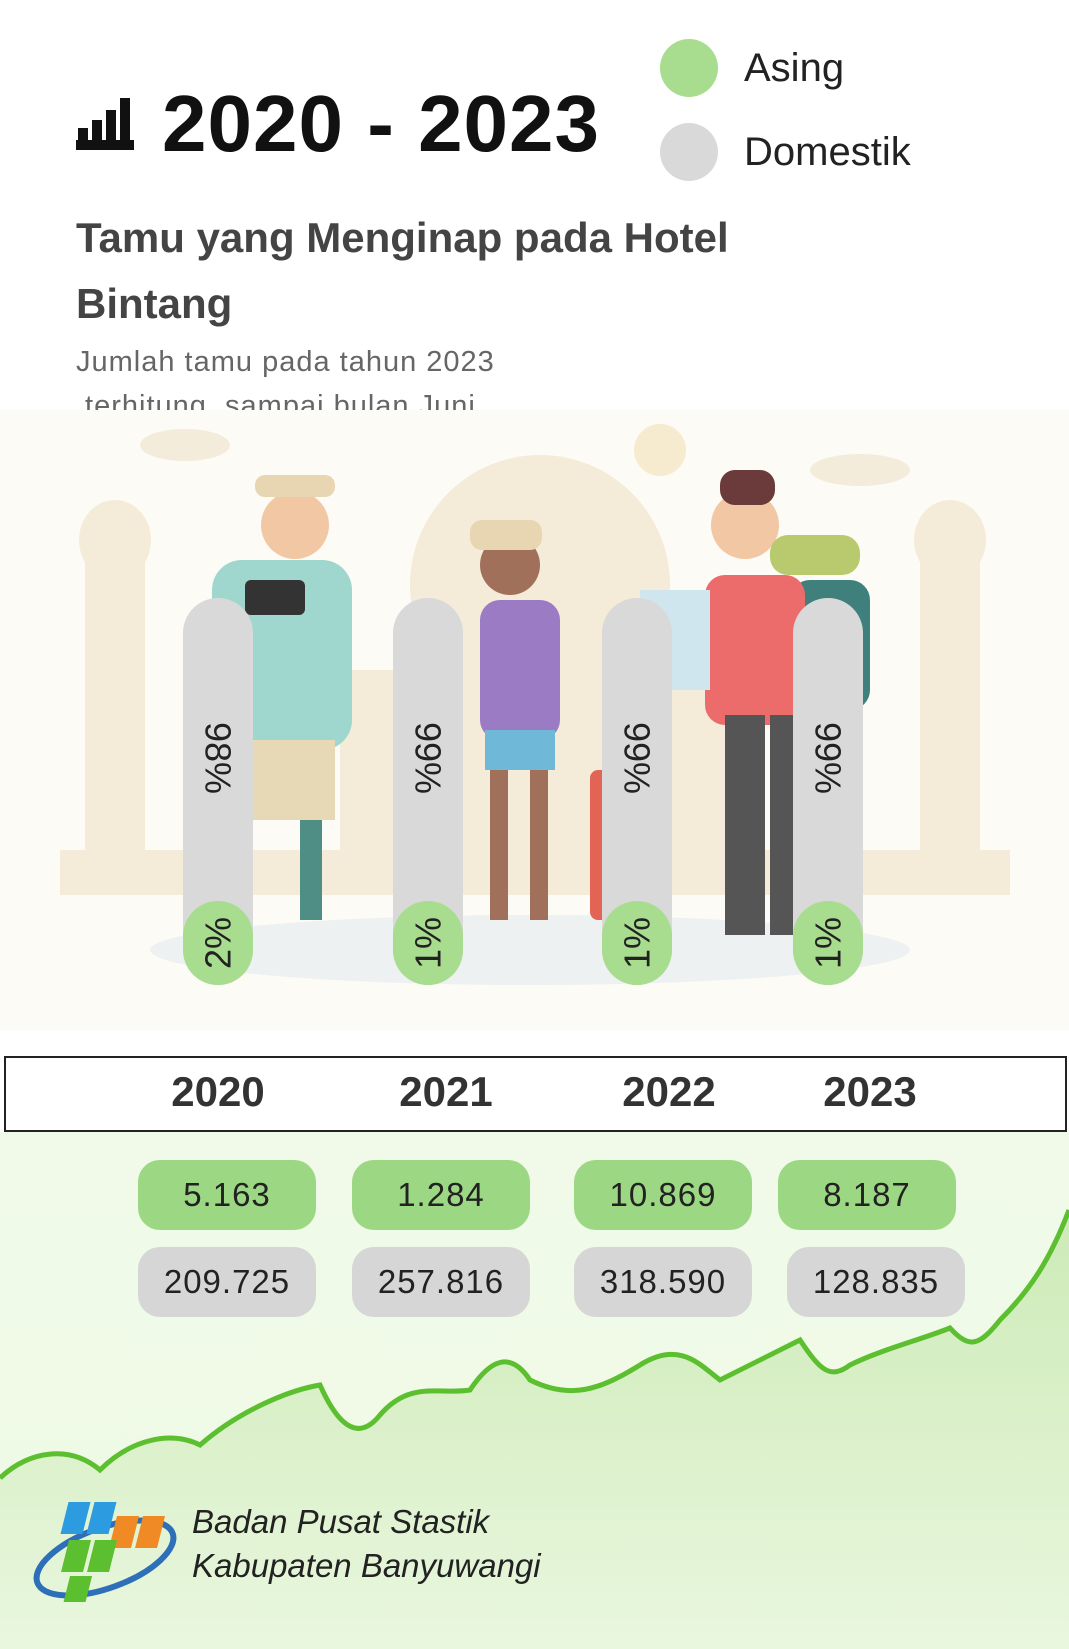 This screenshot has height=1649, width=1069. What do you see at coordinates (663, 1282) in the screenshot?
I see `domestik-value-2022: 318.590` at bounding box center [663, 1282].